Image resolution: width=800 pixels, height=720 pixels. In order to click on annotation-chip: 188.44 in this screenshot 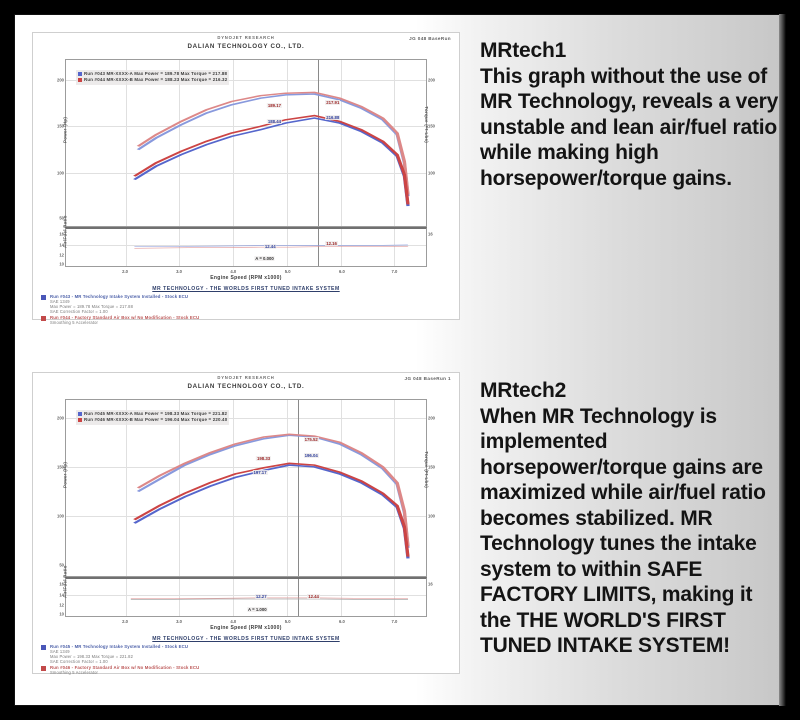, I will do `click(274, 121)`.